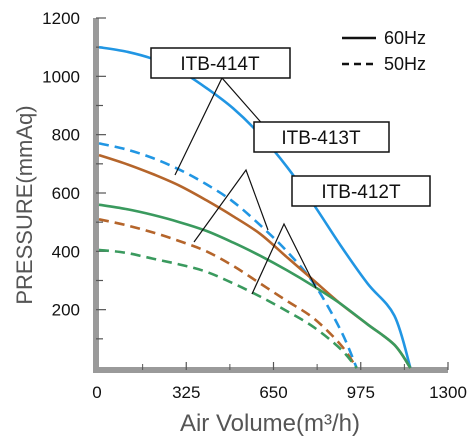 The height and width of the screenshot is (439, 474). I want to click on x-tick-label: 650, so click(273, 392).